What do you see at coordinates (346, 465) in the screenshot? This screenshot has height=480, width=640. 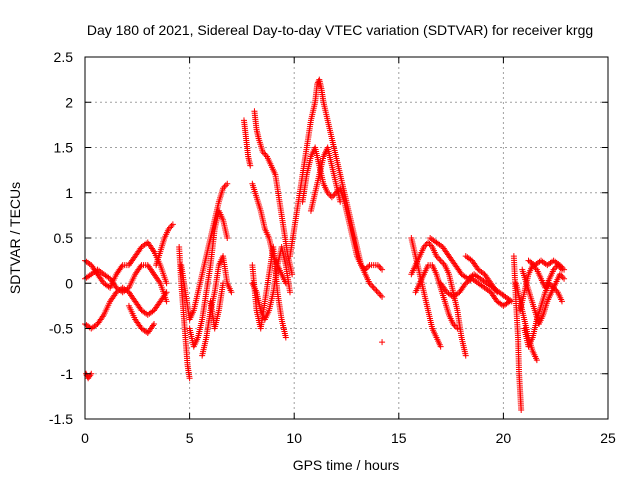 I see `x-axis-label: GPS time / hours` at bounding box center [346, 465].